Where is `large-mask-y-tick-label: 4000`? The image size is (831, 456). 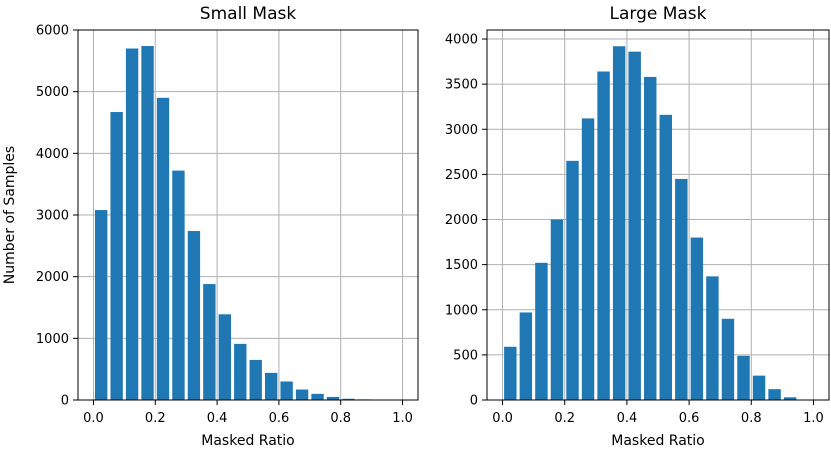
large-mask-y-tick-label: 4000 is located at coordinates (461, 40).